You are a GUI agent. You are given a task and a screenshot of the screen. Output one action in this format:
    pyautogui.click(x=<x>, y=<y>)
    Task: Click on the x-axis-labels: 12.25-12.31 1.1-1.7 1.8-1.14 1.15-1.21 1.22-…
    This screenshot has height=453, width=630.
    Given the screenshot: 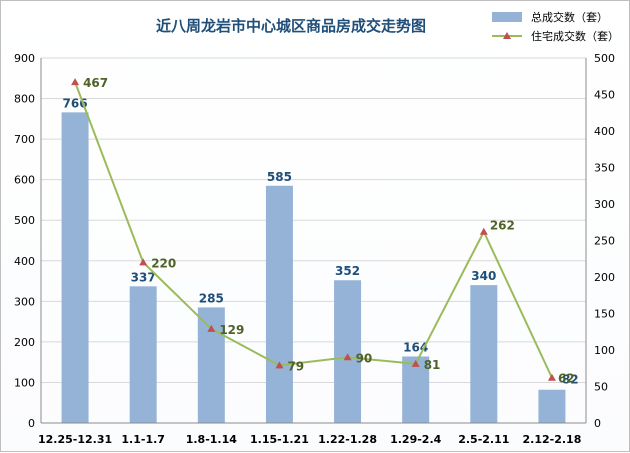 What is the action you would take?
    pyautogui.click(x=312, y=434)
    